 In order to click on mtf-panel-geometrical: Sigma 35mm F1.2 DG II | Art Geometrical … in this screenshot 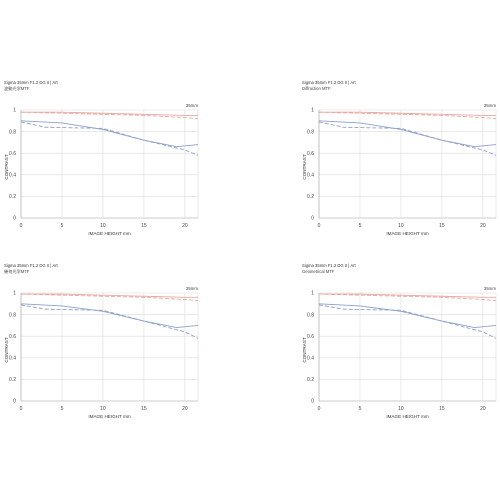, I will do `click(401, 348)`.